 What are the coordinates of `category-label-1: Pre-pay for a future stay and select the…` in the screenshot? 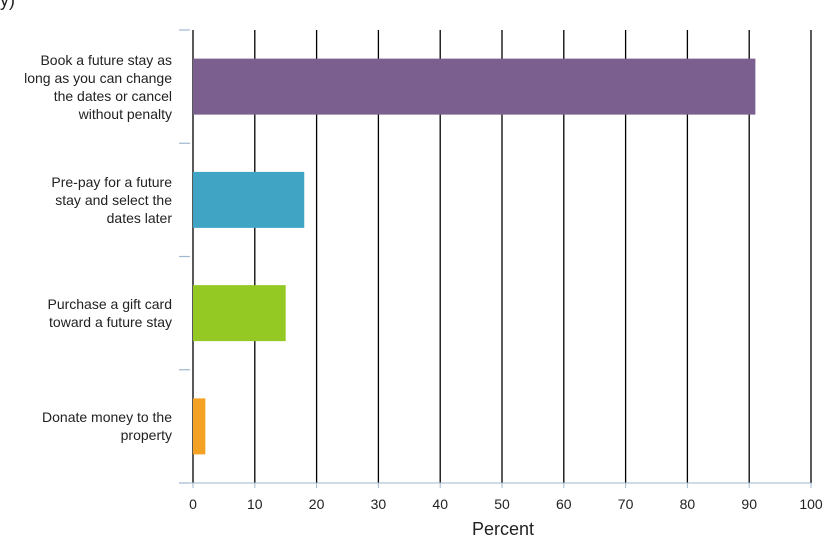 It's located at (111, 199).